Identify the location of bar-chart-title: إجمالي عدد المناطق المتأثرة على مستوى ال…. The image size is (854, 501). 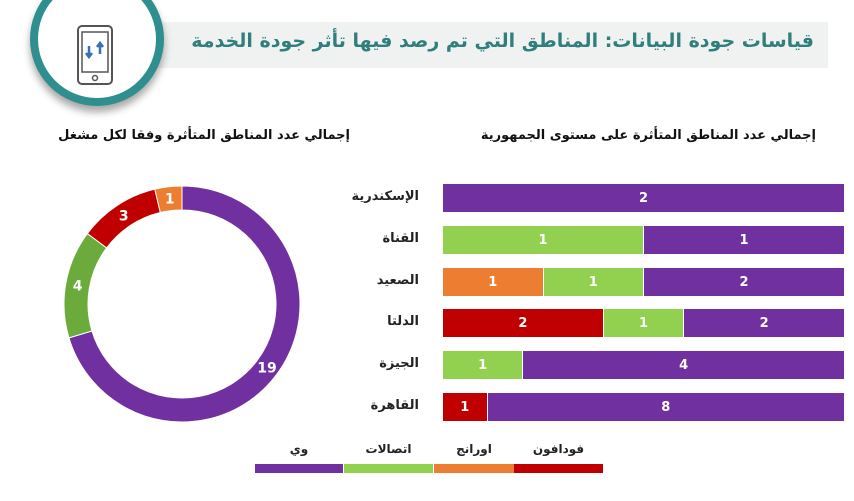
(648, 135).